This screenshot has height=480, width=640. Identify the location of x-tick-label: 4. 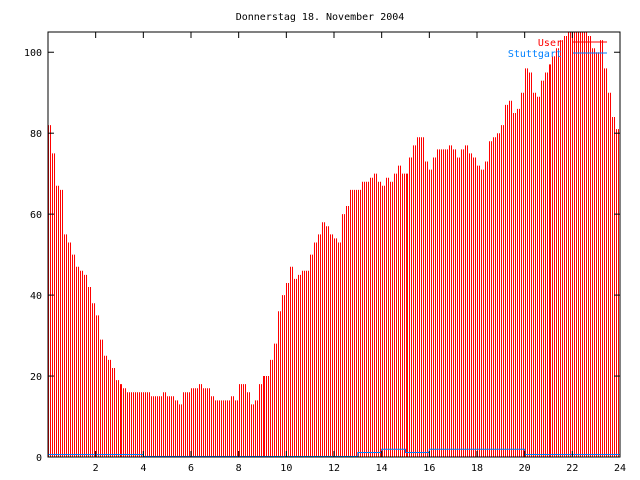
(143, 468).